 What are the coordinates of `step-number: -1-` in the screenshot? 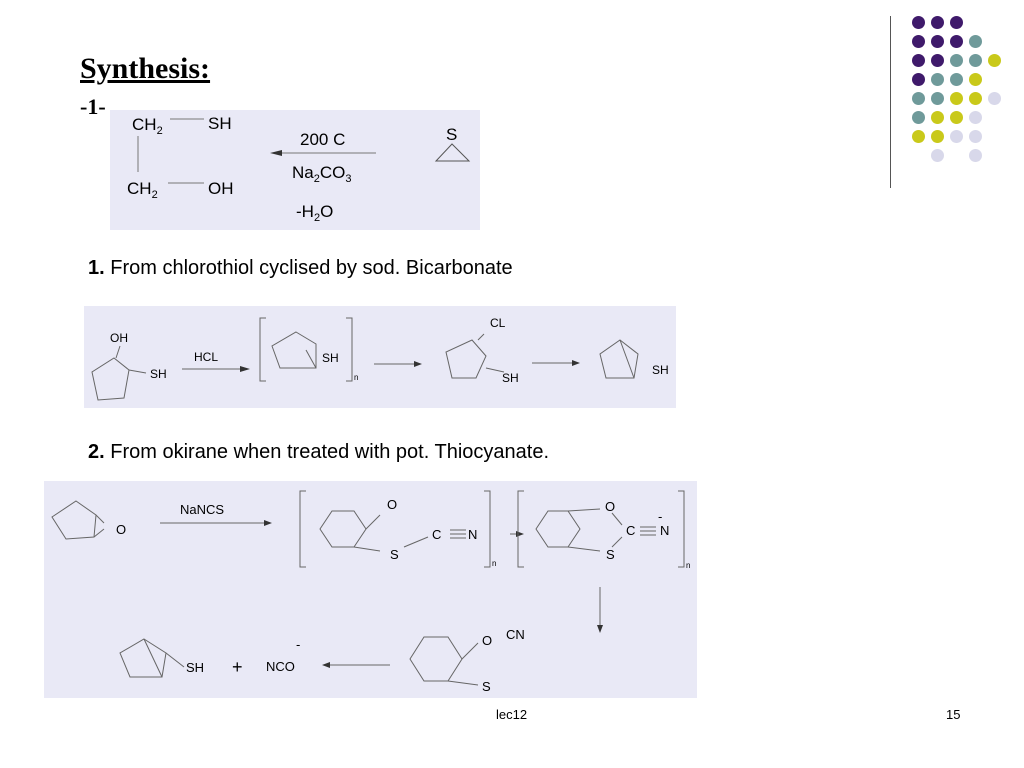 It's located at (93, 106).